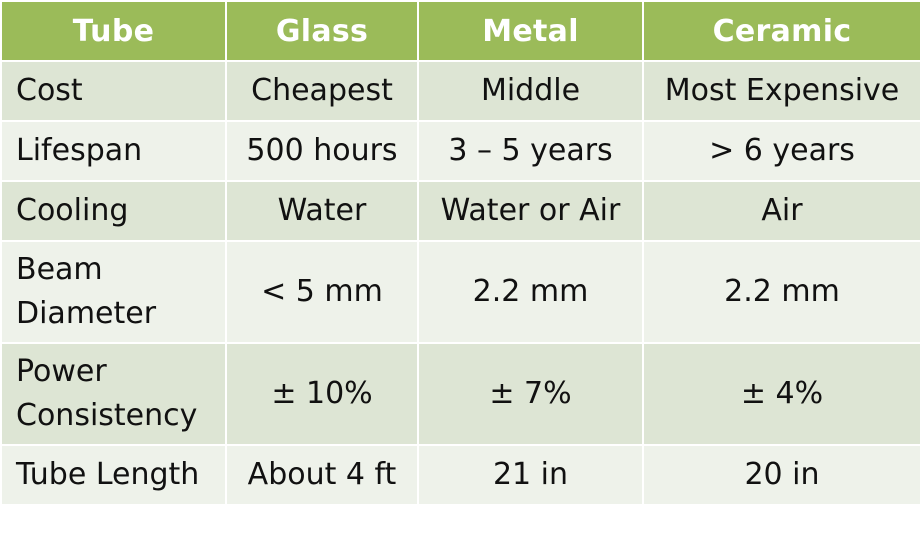  I want to click on cell-cost-metal: Middle, so click(530, 91).